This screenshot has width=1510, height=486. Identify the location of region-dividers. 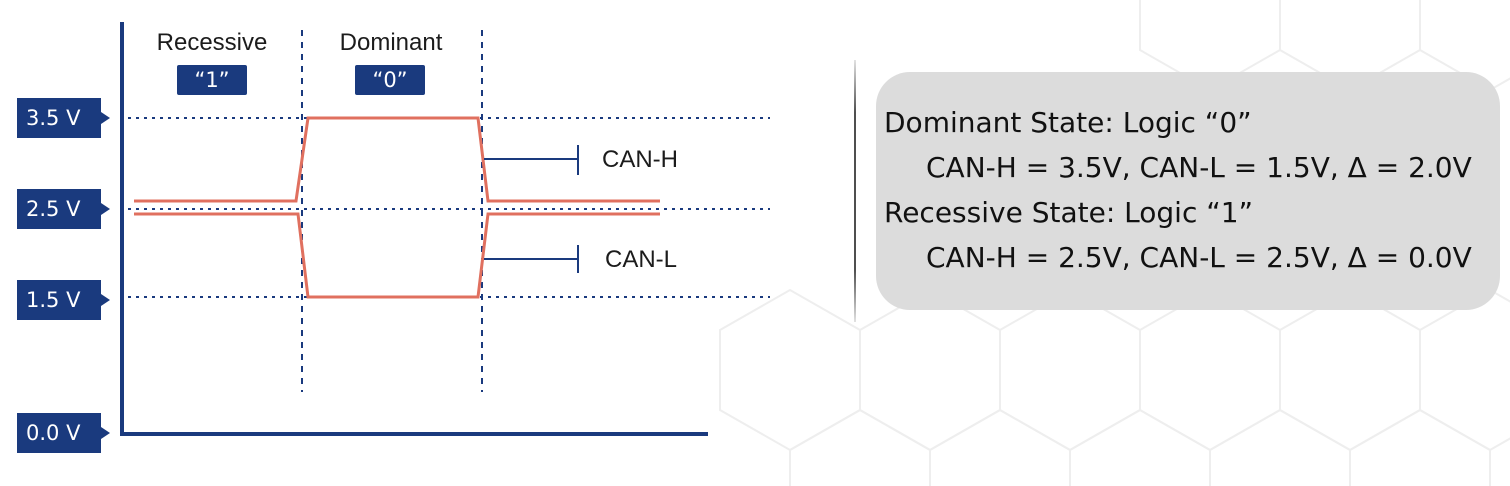
(392, 211).